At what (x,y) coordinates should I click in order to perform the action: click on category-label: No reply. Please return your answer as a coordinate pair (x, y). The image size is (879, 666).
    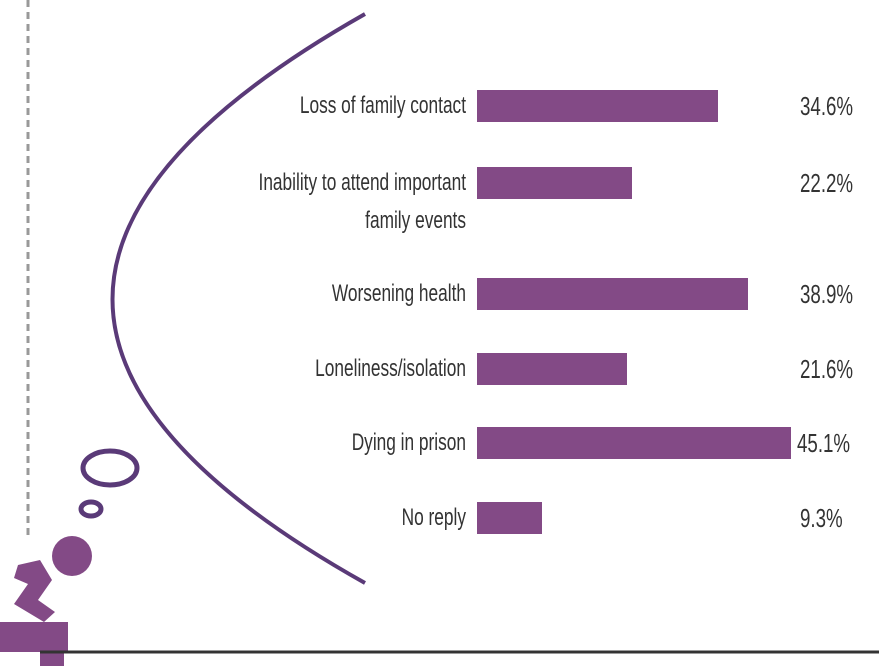
    Looking at the image, I should click on (433, 517).